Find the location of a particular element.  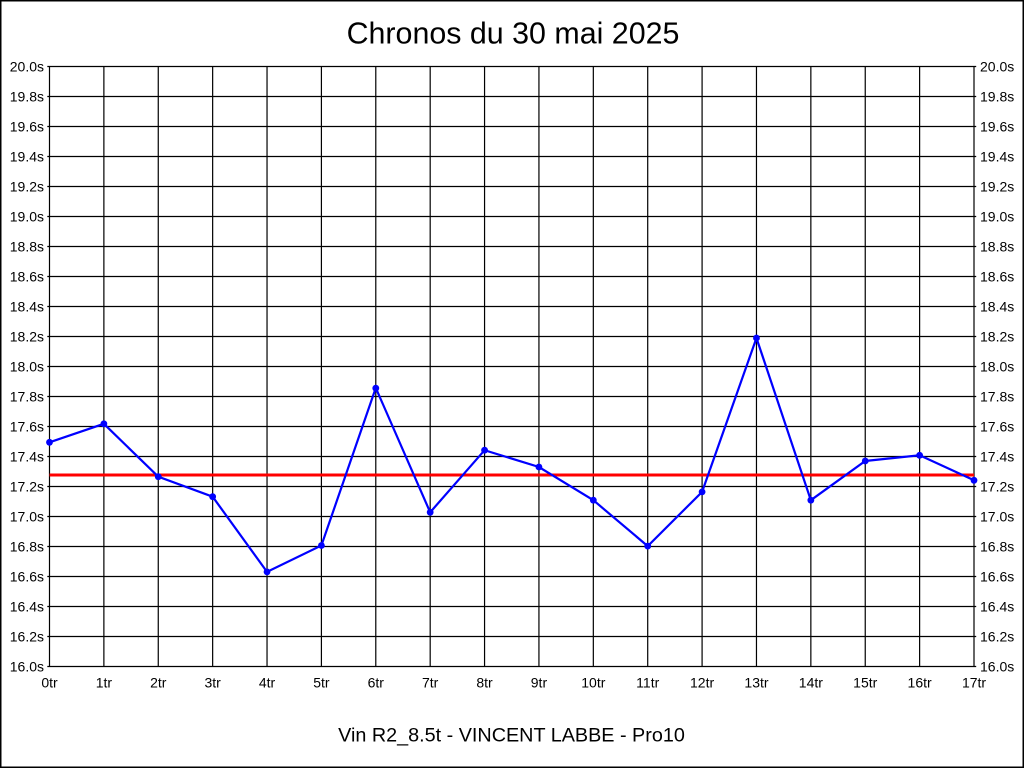

svg-text: 8tr is located at coordinates (484, 683).